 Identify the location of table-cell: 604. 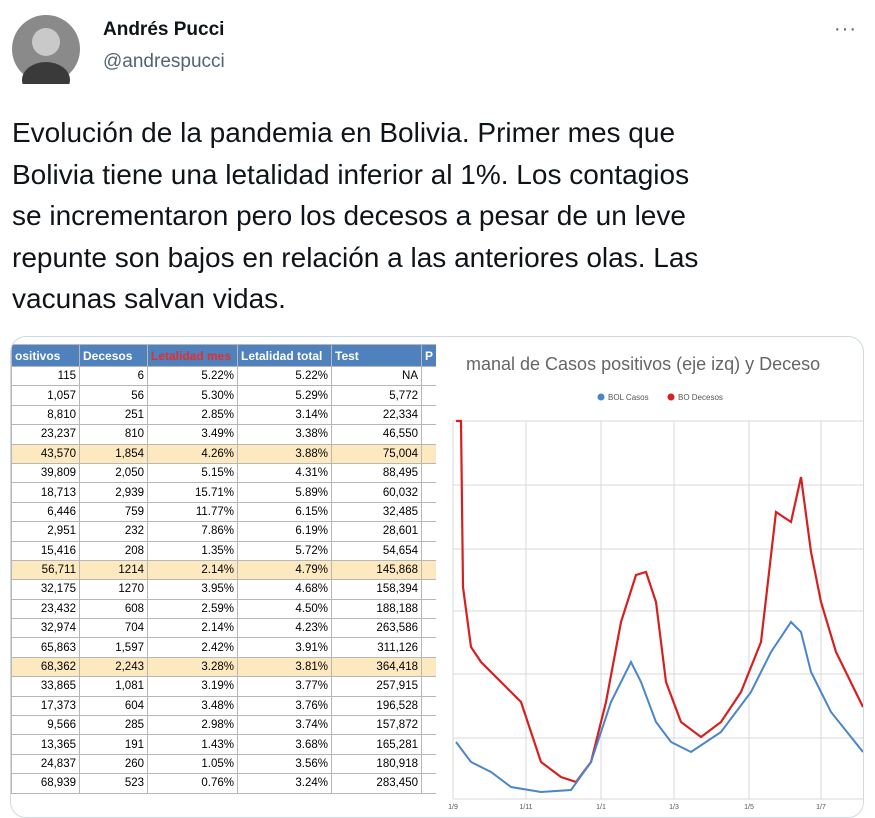
(113, 706).